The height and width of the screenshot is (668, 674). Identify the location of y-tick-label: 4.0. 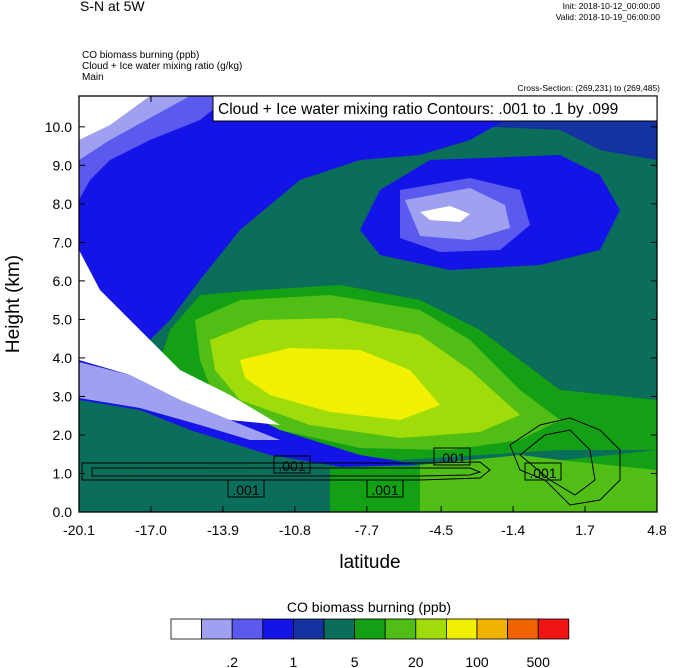
(63, 358).